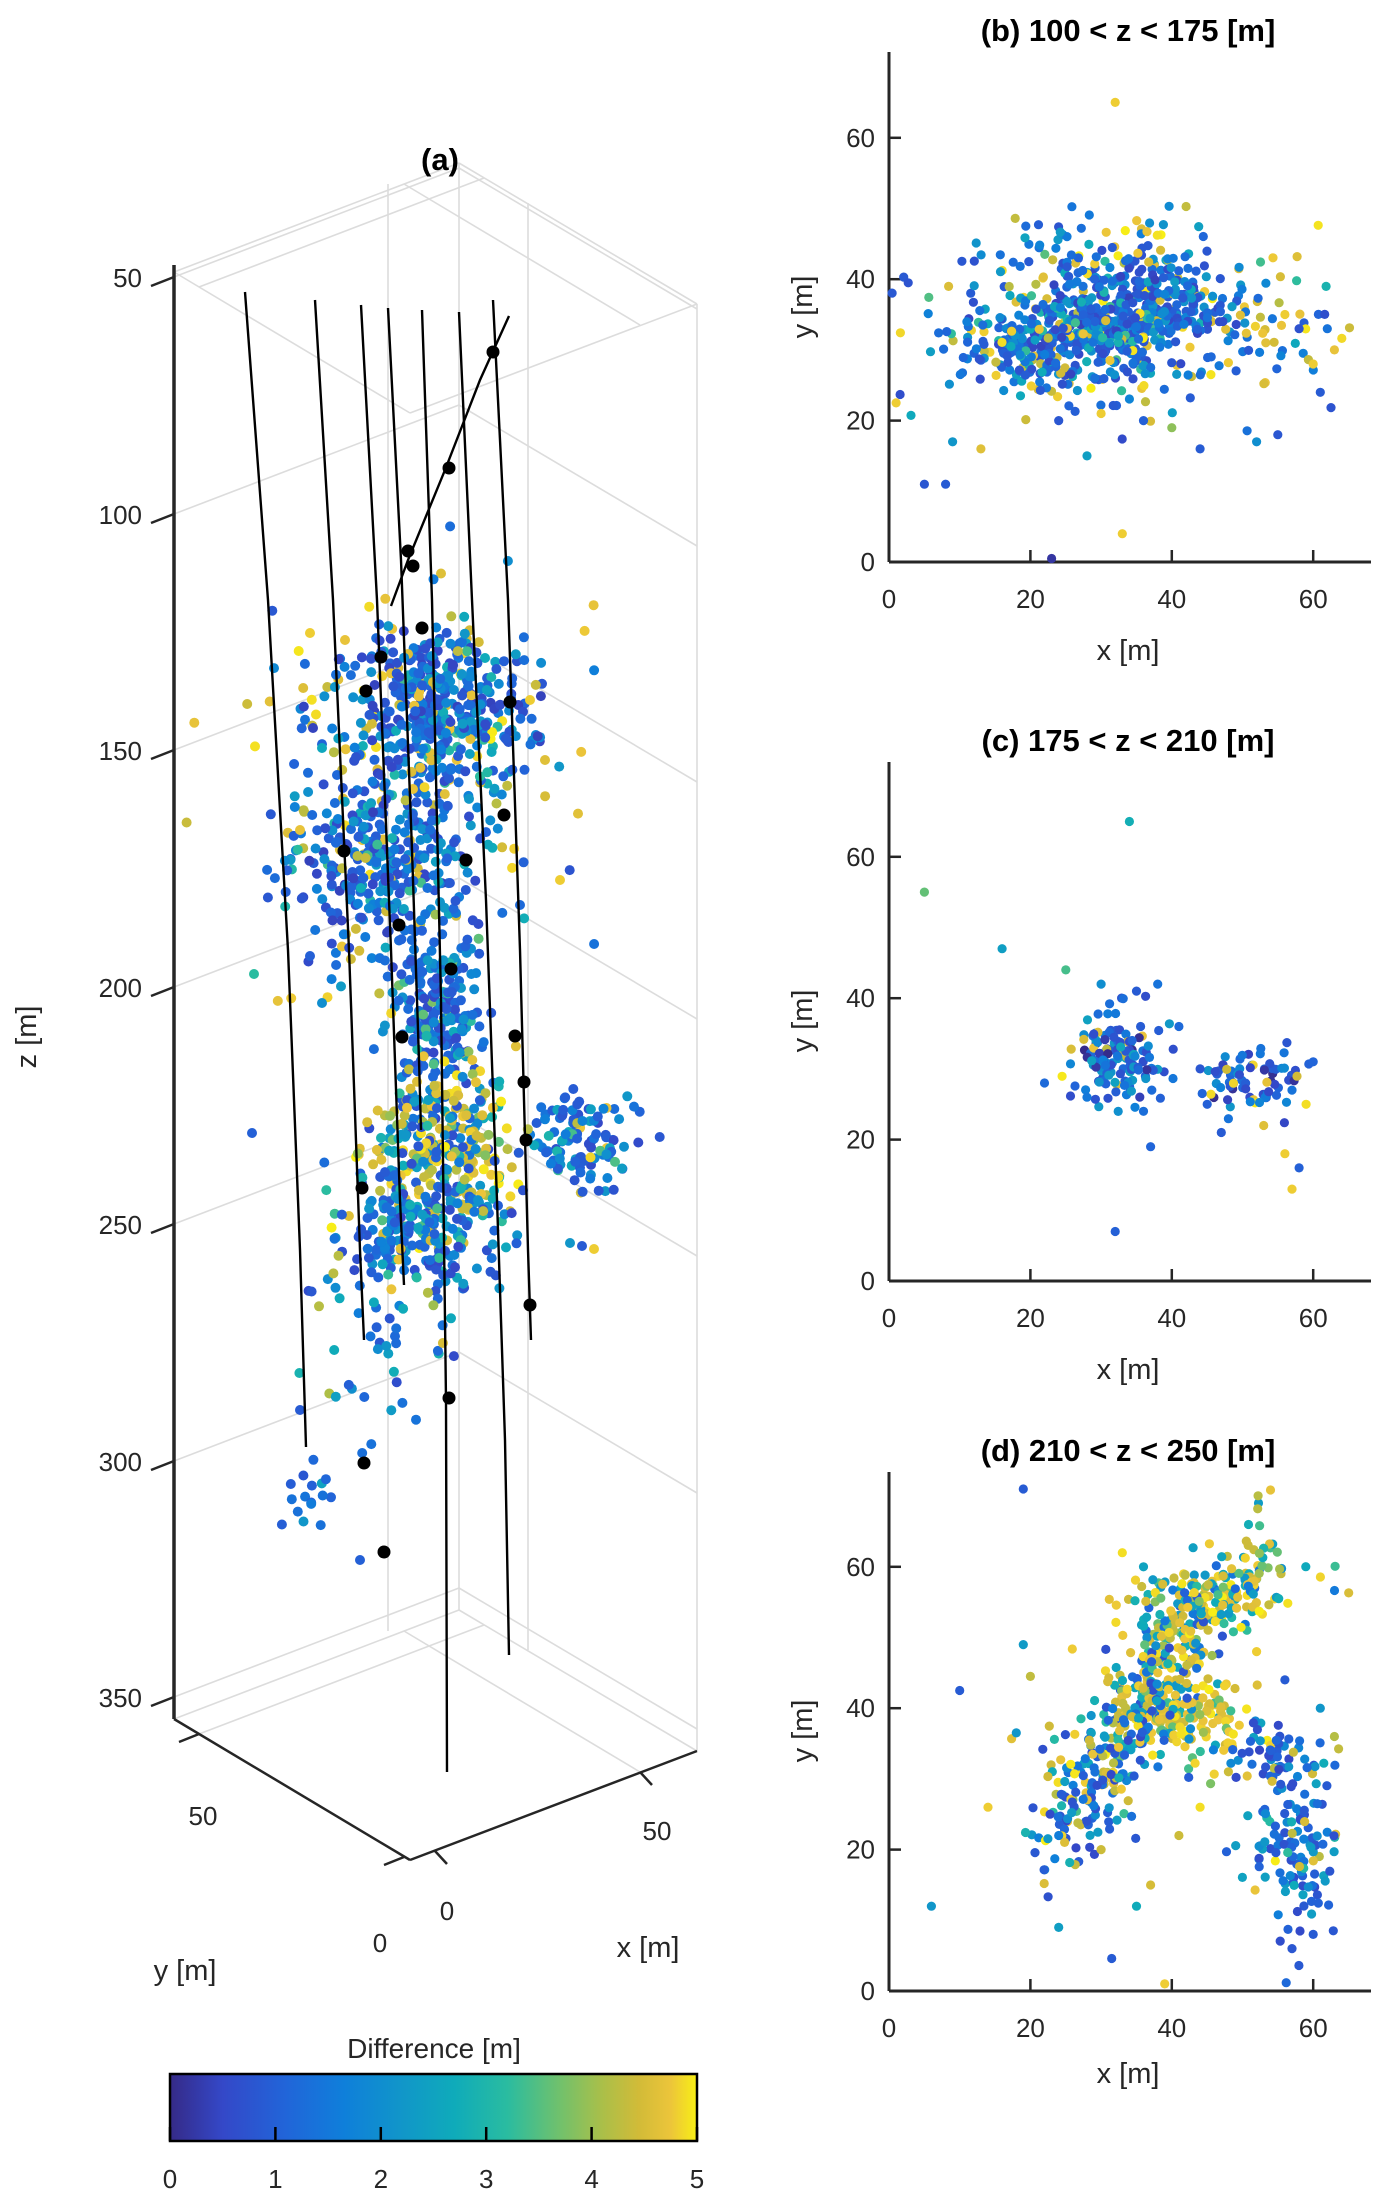 The height and width of the screenshot is (2205, 1374). What do you see at coordinates (1108, 1757) in the screenshot?
I see `panel-d-plot: 0 20 40 60 0 20 40 60` at bounding box center [1108, 1757].